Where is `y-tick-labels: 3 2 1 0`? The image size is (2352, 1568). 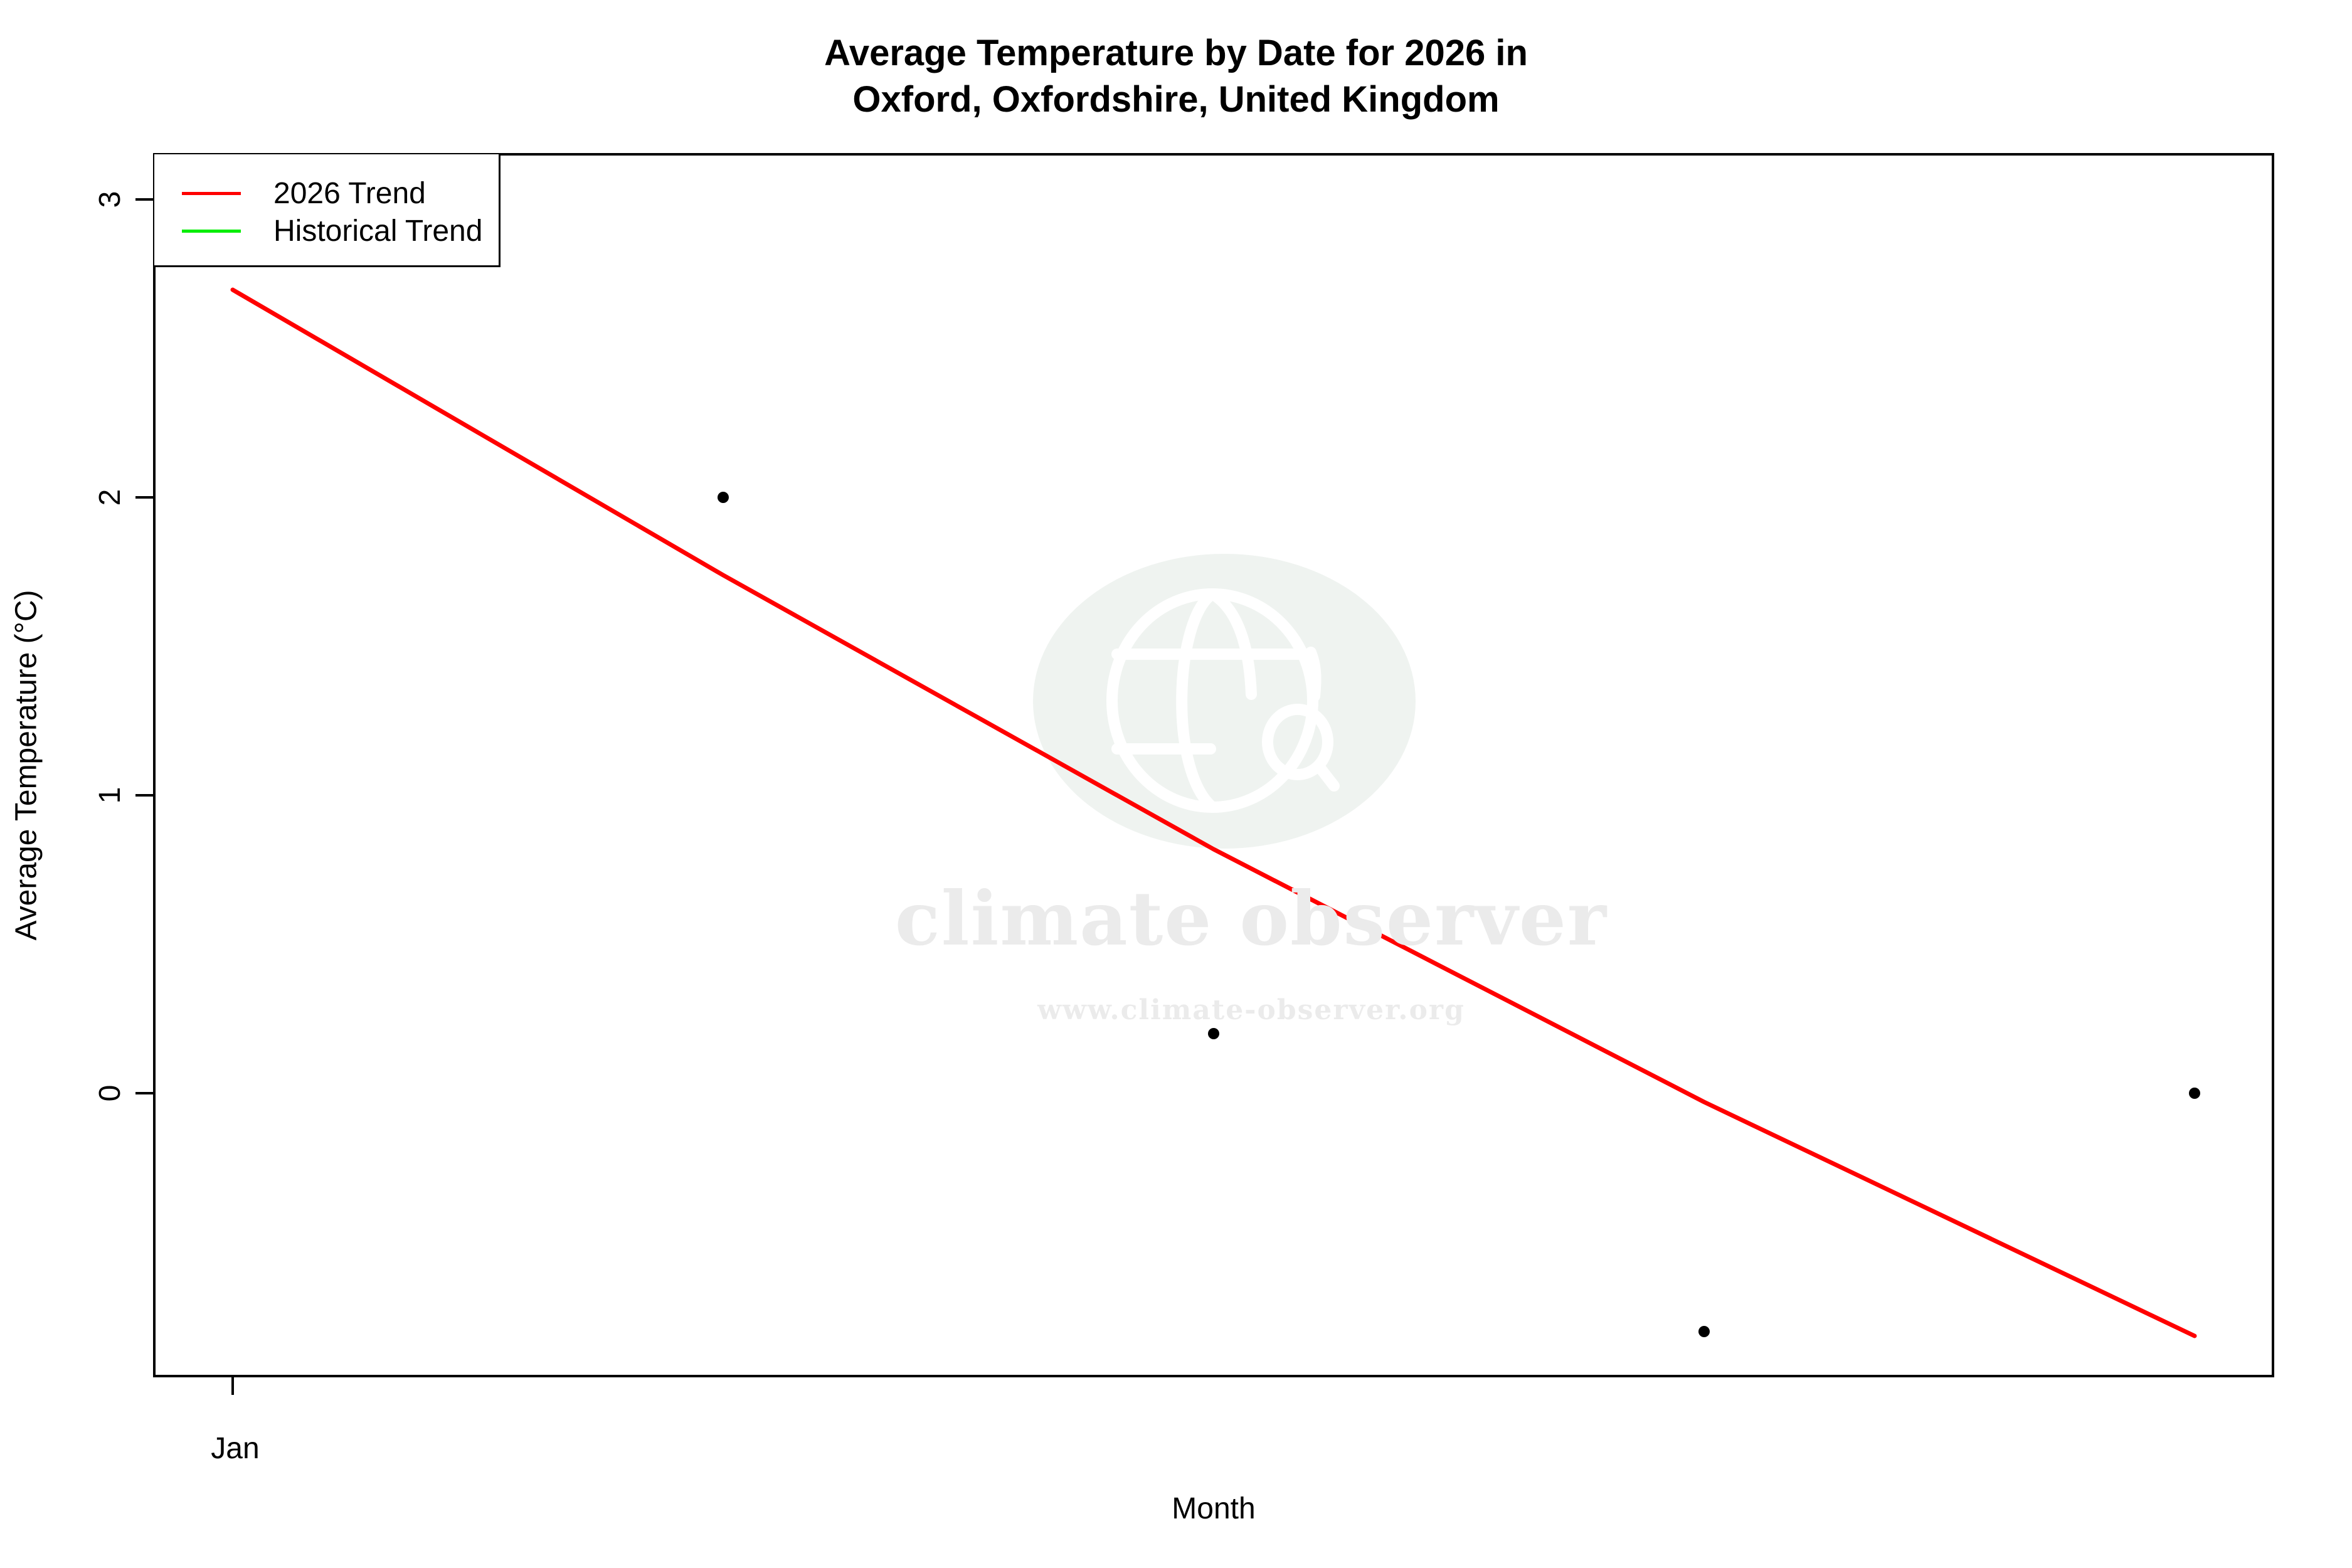
y-tick-labels: 3 2 1 0 is located at coordinates (110, 646).